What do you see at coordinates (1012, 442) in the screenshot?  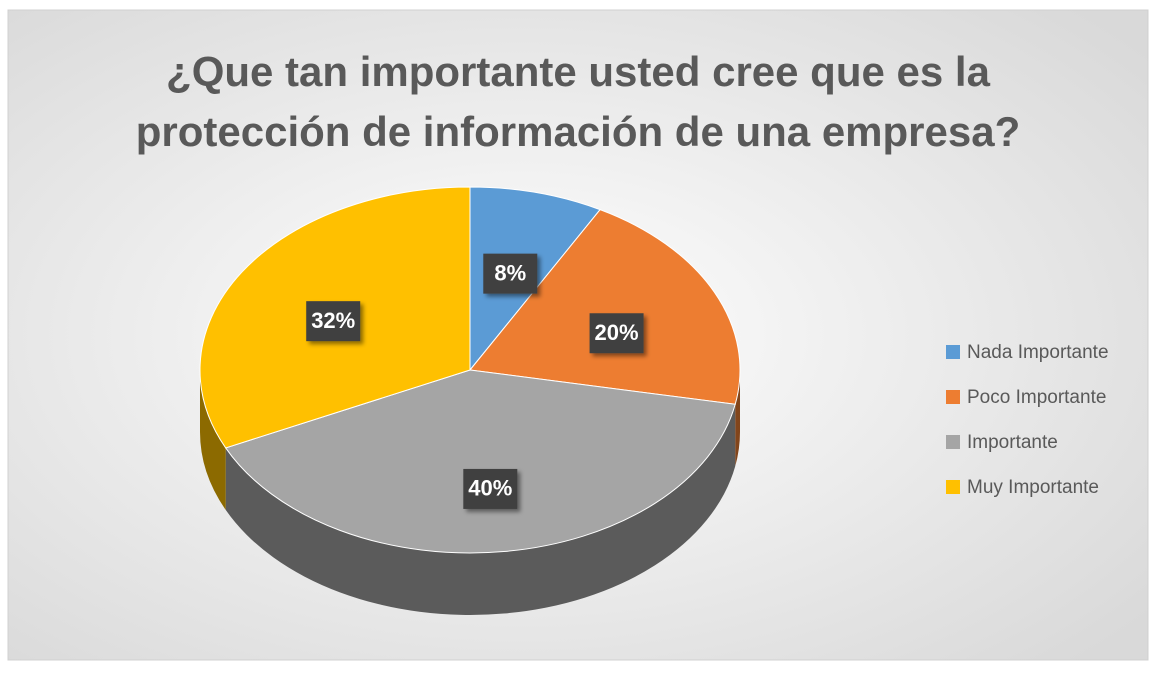 I see `legend-label: Importante` at bounding box center [1012, 442].